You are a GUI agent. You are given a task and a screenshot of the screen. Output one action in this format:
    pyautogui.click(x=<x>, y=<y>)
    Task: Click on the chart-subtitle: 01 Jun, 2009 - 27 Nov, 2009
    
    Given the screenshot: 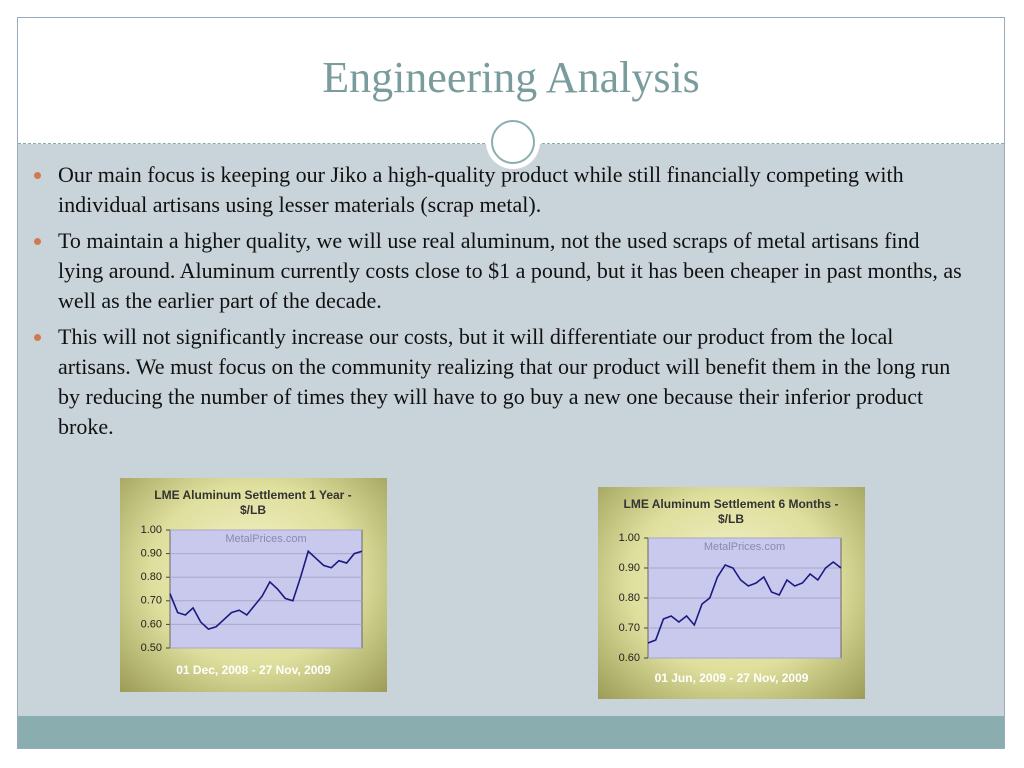 What is the action you would take?
    pyautogui.click(x=731, y=678)
    